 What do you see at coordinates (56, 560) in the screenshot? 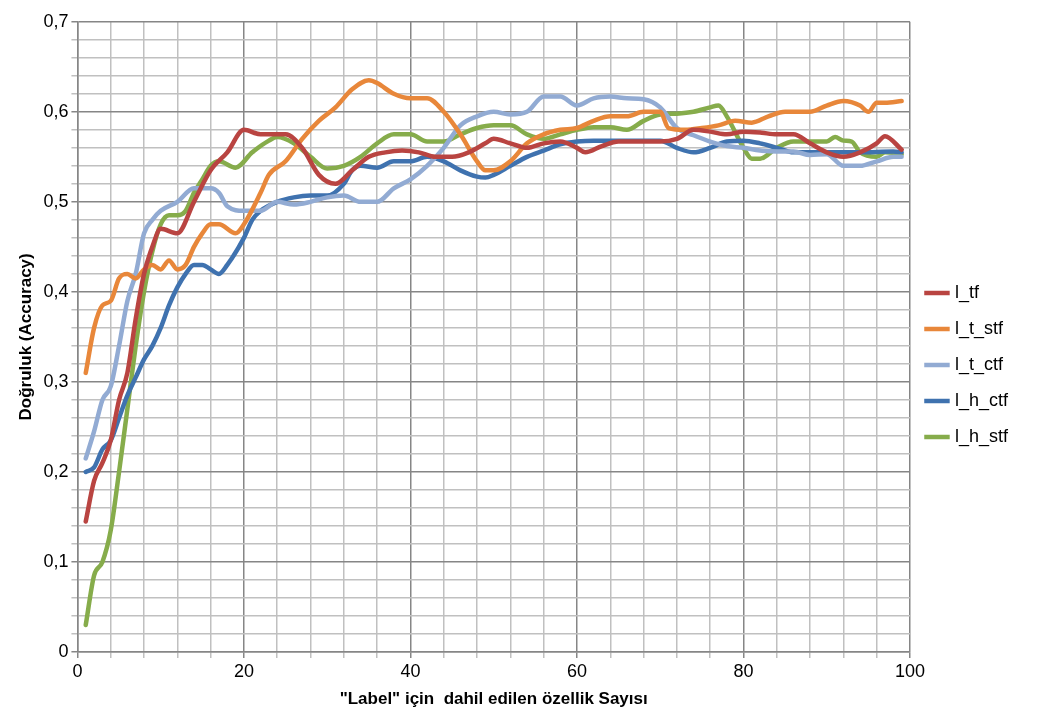
I see `y-tick-label: 0,1` at bounding box center [56, 560].